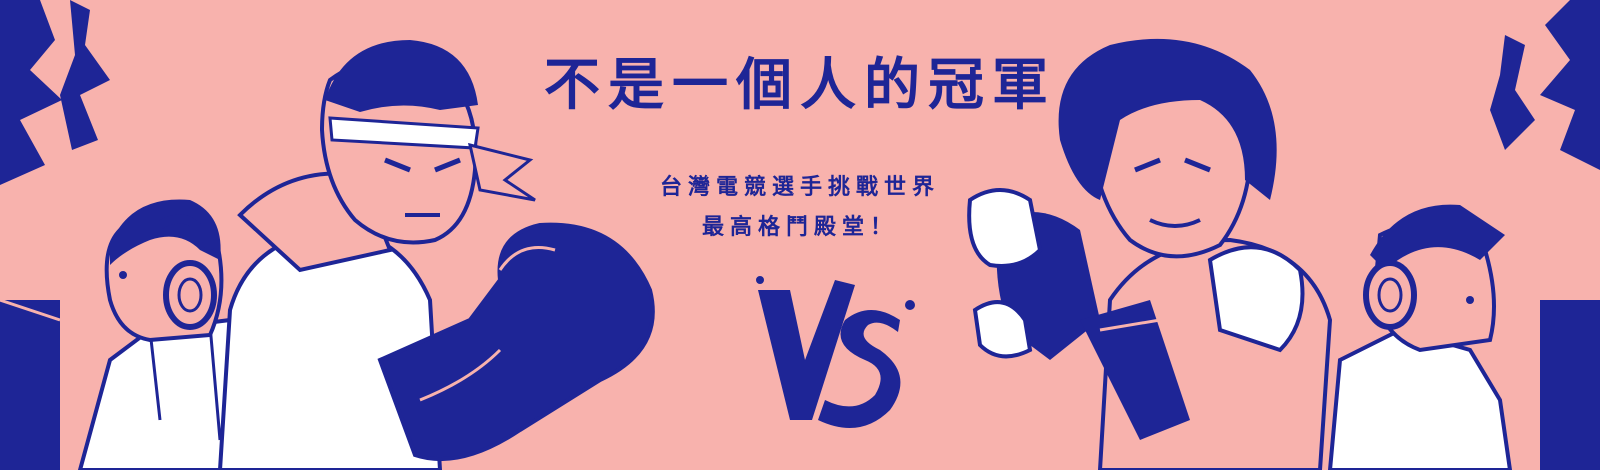 This screenshot has width=1600, height=470. What do you see at coordinates (516, 342) in the screenshot?
I see `boxing-glove` at bounding box center [516, 342].